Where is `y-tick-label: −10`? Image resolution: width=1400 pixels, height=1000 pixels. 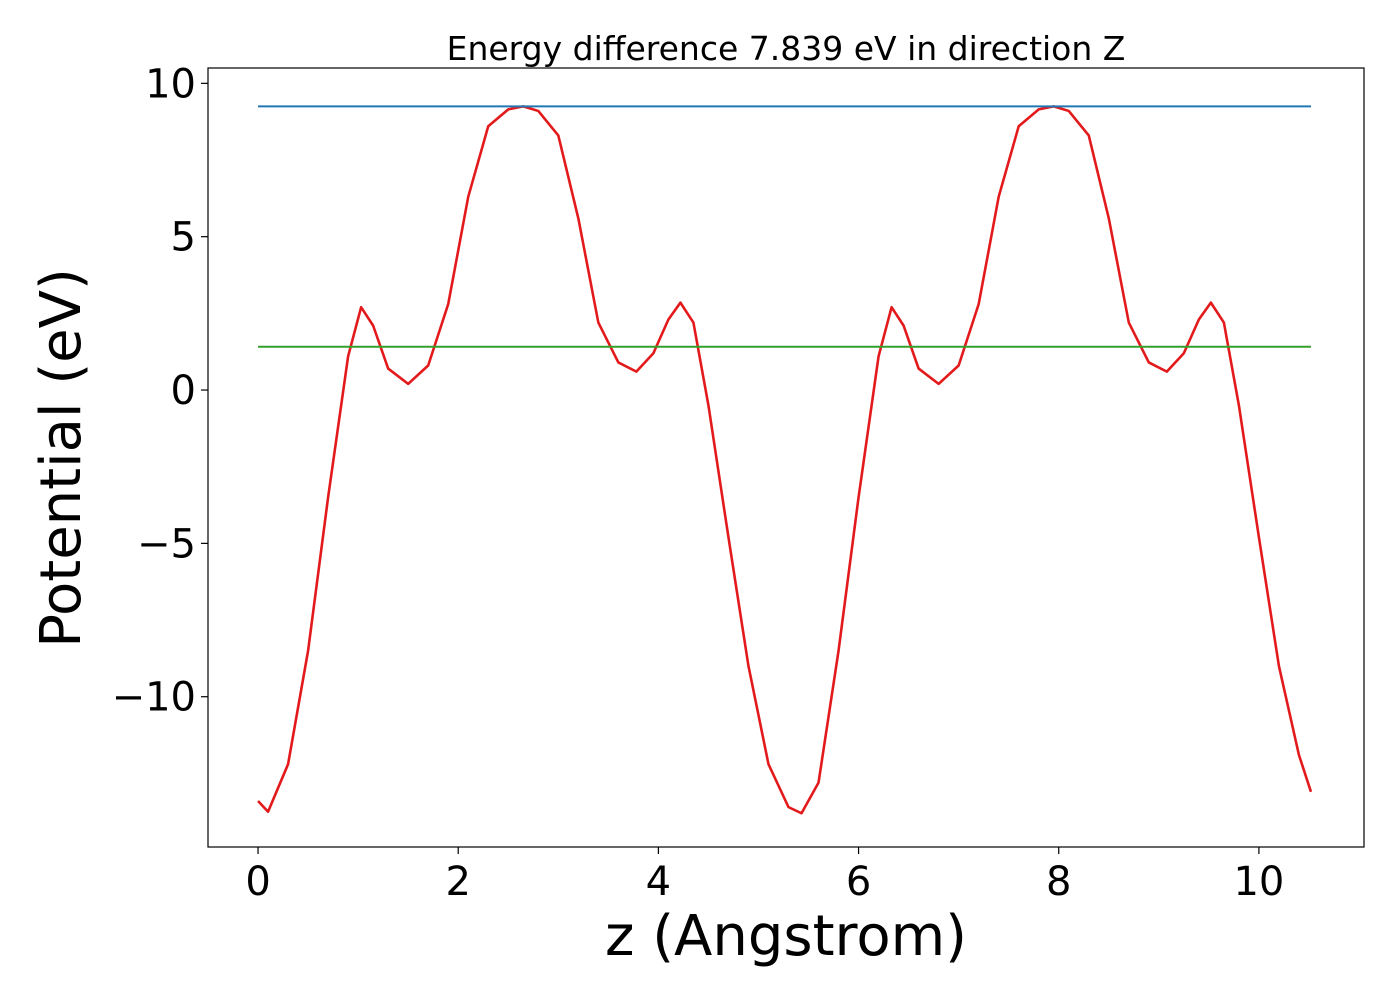
y-tick-label: −10 is located at coordinates (154, 698).